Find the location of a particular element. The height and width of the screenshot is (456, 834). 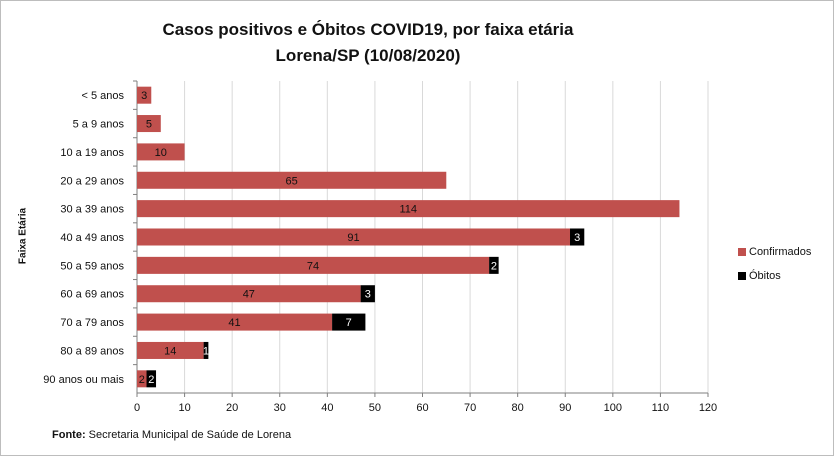

y-tick-label: < 5 anos is located at coordinates (102, 96).